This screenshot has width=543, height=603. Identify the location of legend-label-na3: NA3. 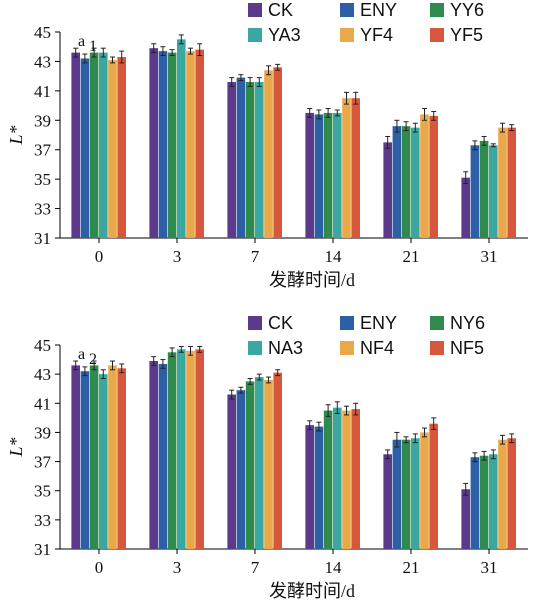
(285, 348).